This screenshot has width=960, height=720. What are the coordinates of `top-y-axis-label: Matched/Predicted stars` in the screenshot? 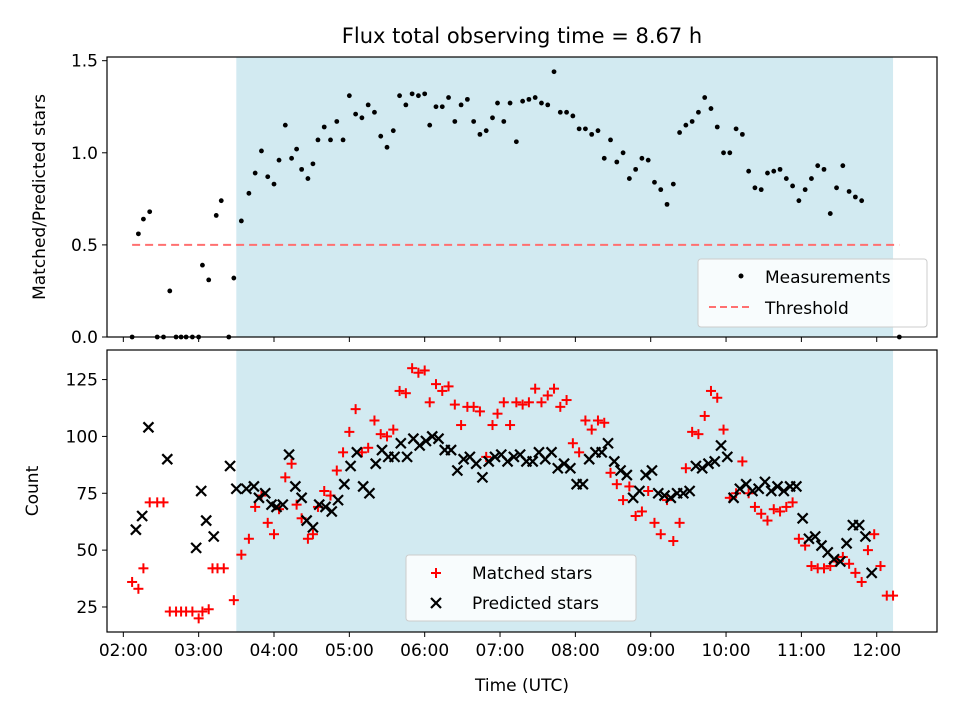 It's located at (40, 197).